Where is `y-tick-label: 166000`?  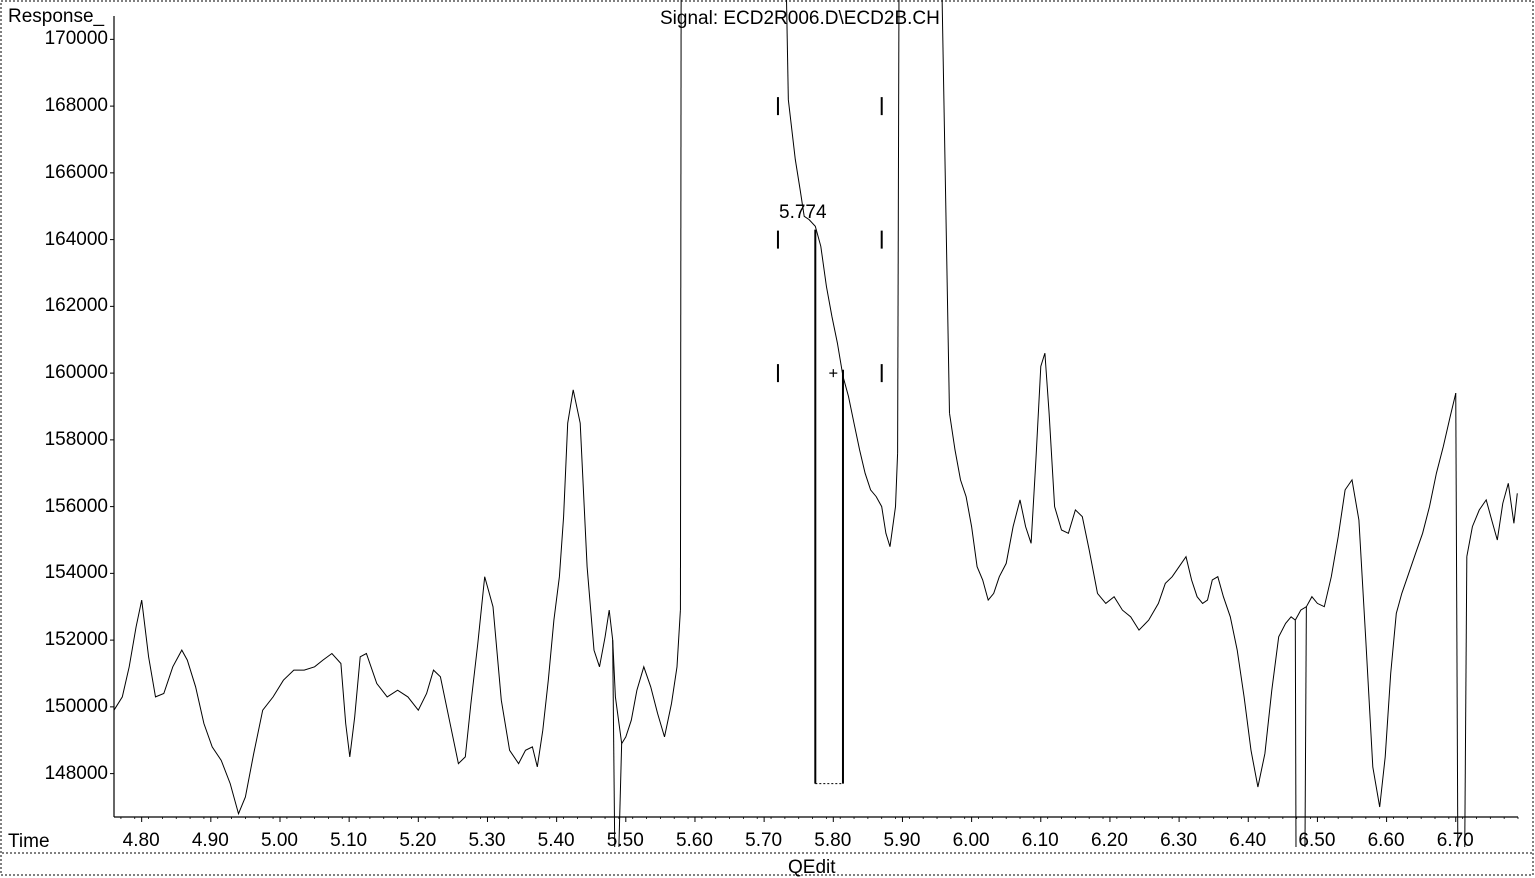
y-tick-label: 166000 is located at coordinates (76, 172).